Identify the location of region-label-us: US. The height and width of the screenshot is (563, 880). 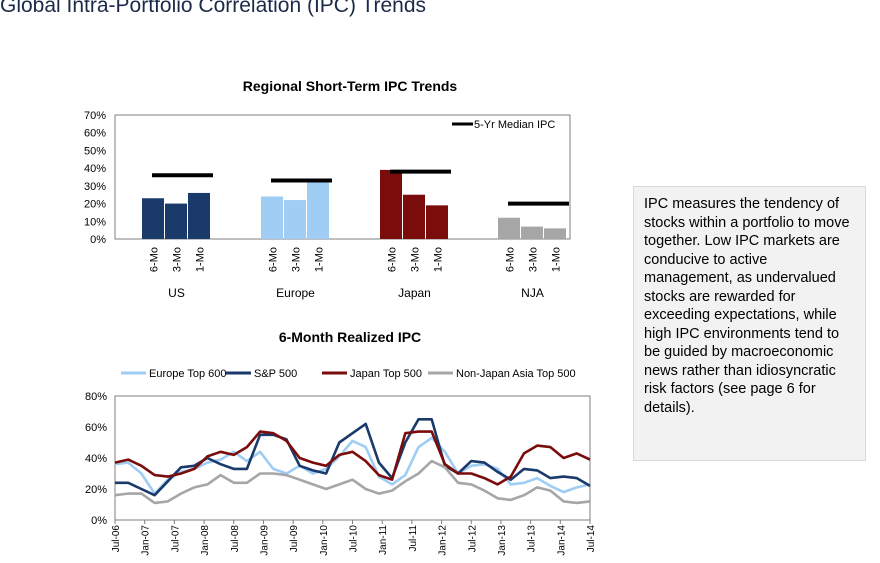
(176, 293).